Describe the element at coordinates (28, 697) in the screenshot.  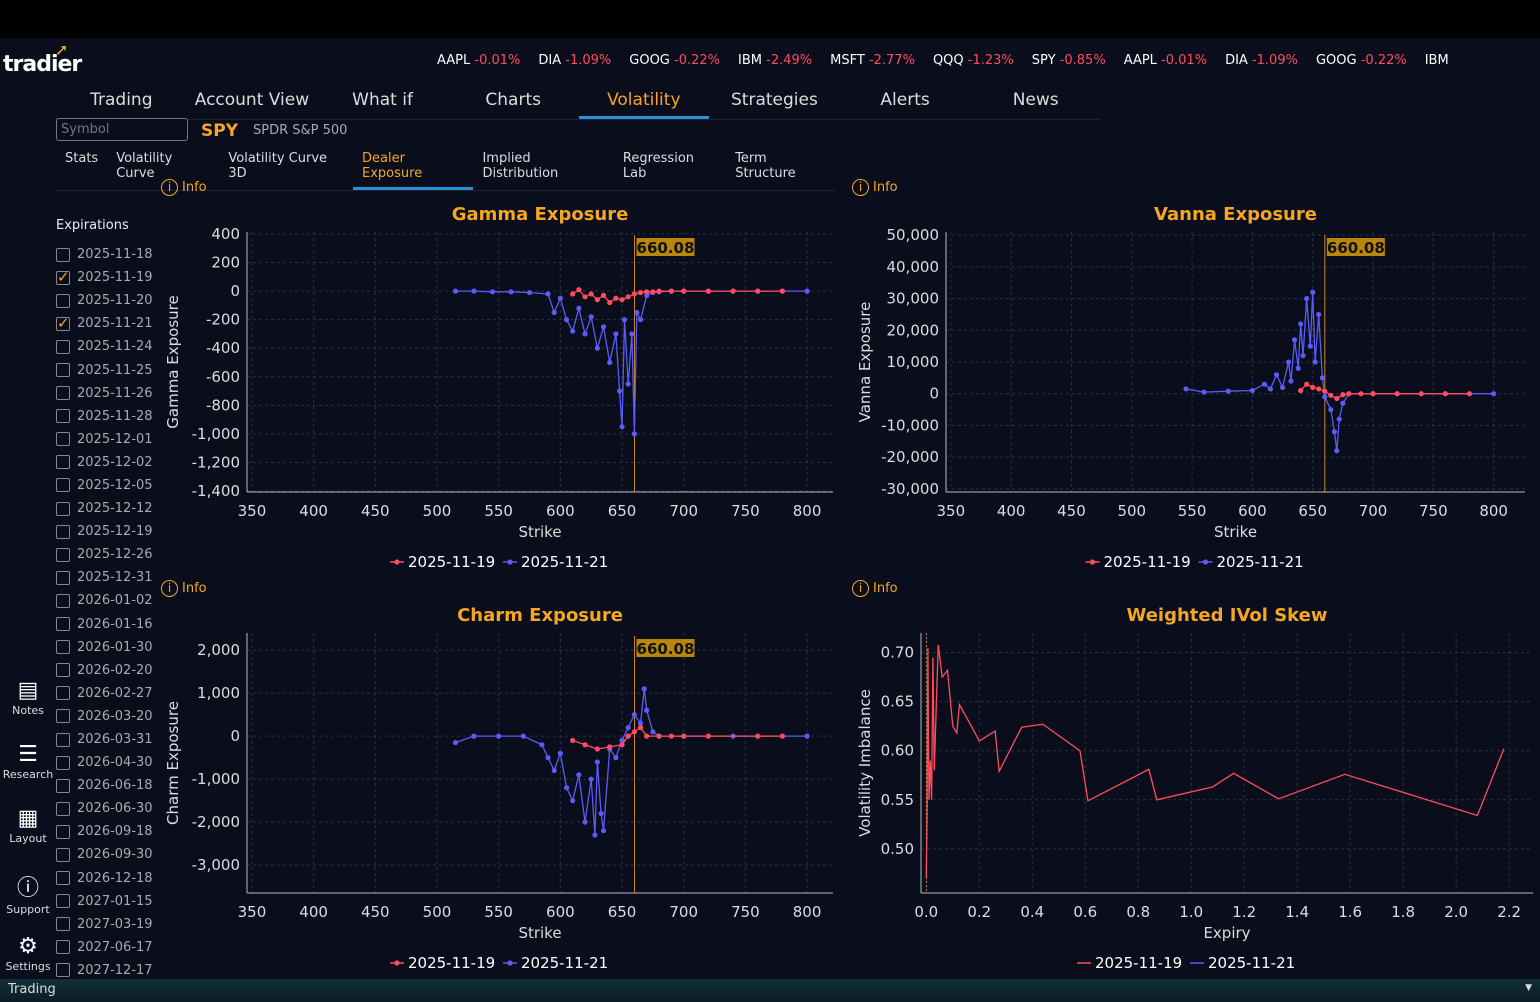
I see `side-notes-button: ▤ Notes` at that location.